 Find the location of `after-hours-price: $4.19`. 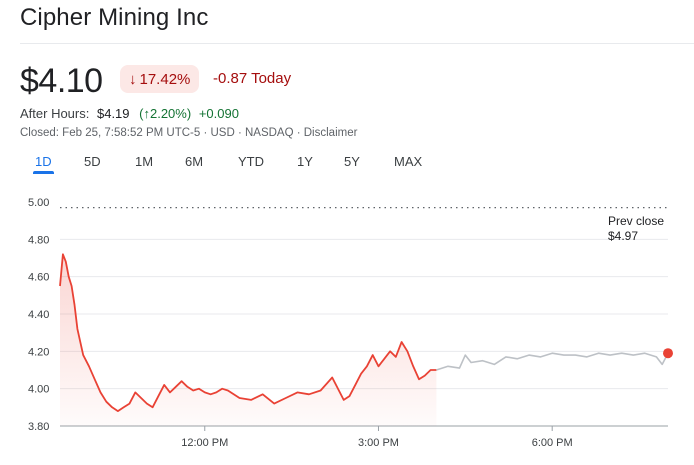

after-hours-price: $4.19 is located at coordinates (113, 113).